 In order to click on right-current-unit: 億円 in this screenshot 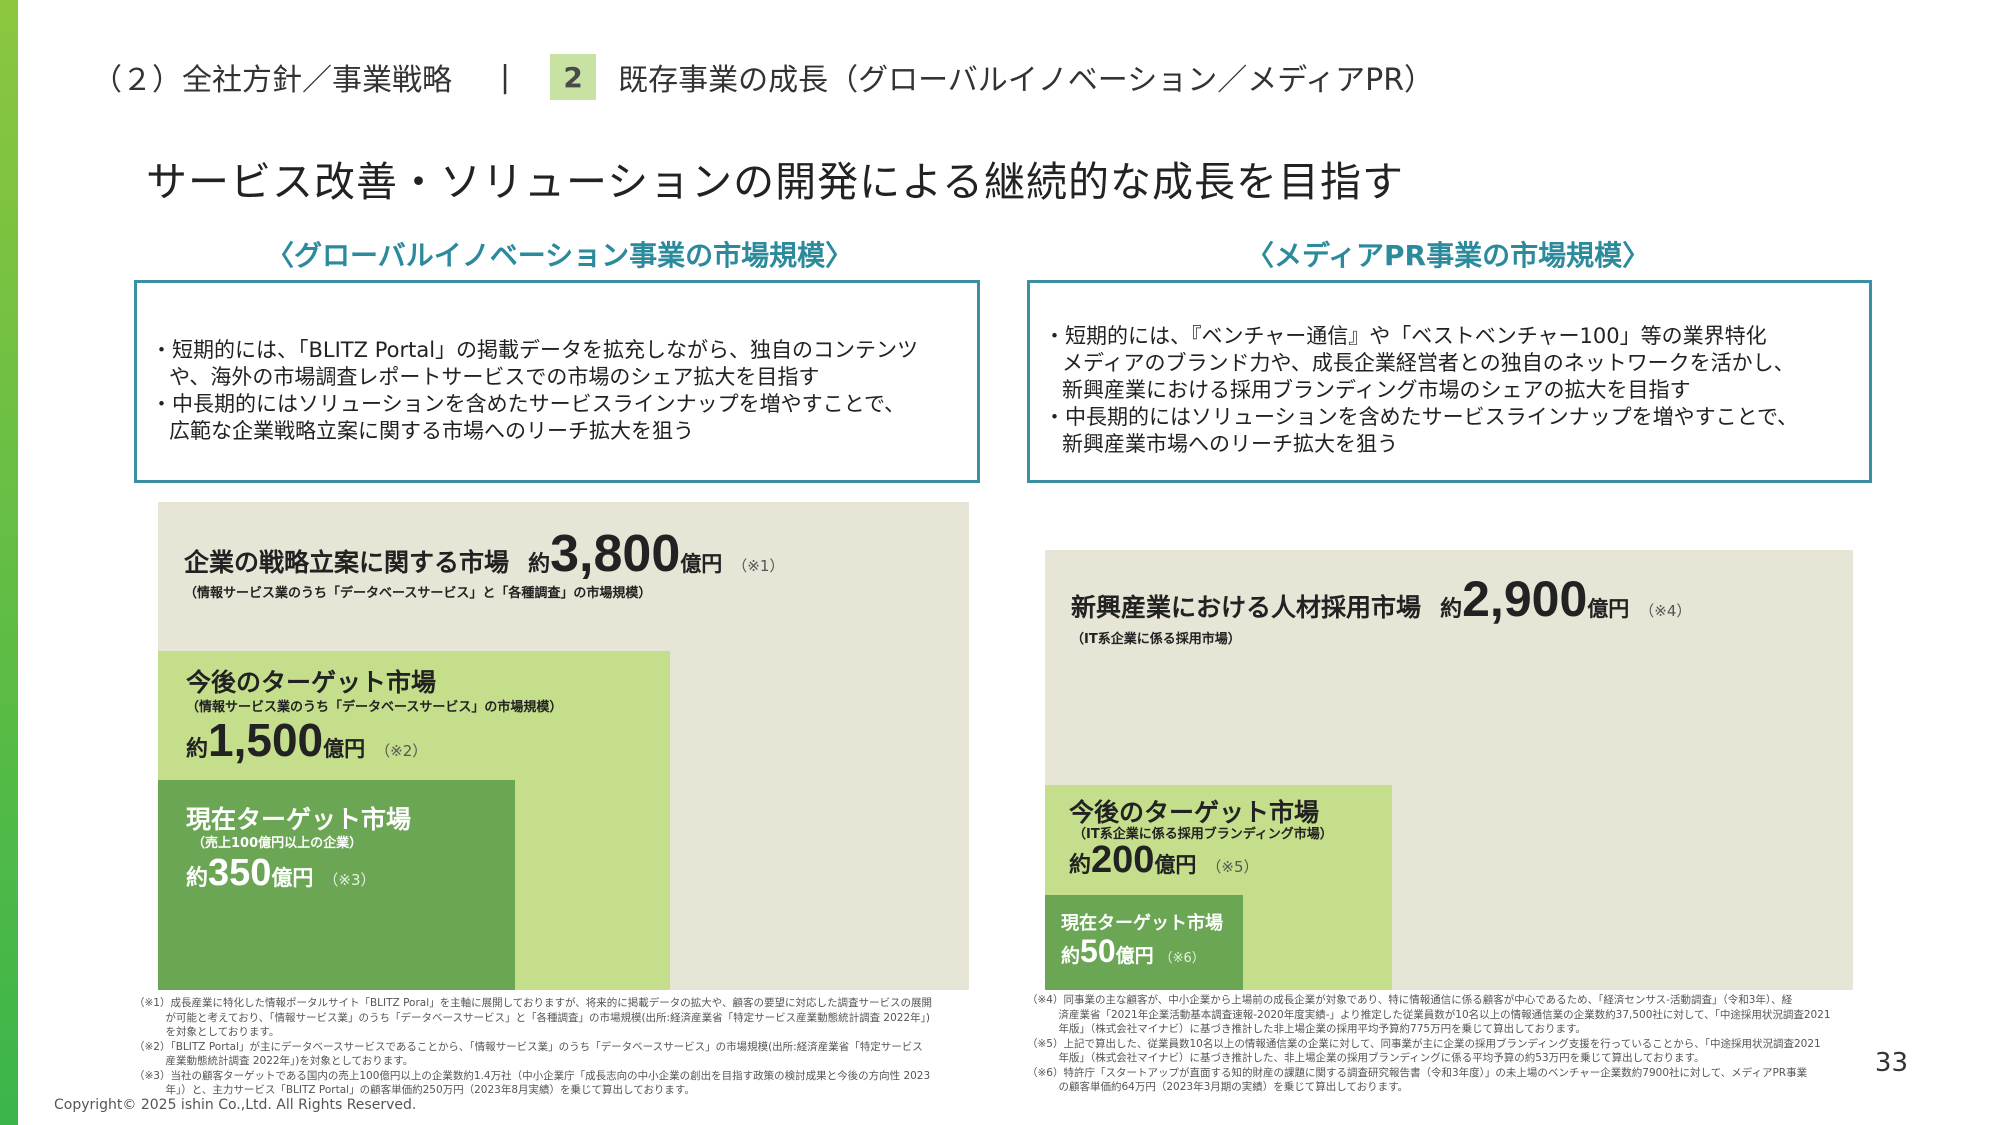, I will do `click(1134, 956)`.